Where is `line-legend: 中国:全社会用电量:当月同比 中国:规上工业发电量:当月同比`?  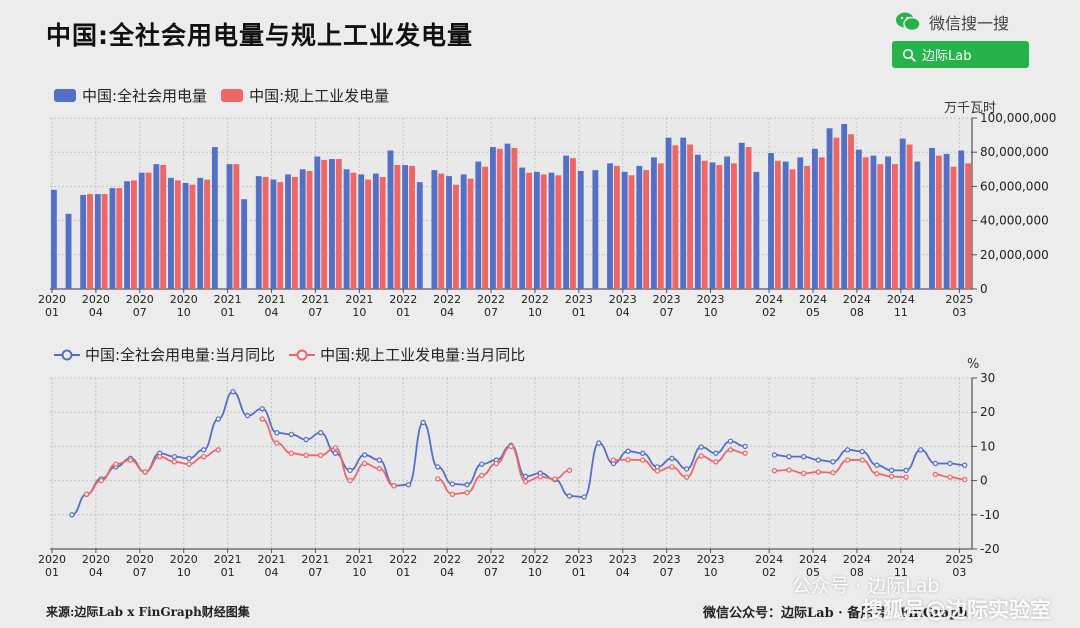 line-legend: 中国:全社会用电量:当月同比 中国:规上工业发电量:当月同比 is located at coordinates (296, 354).